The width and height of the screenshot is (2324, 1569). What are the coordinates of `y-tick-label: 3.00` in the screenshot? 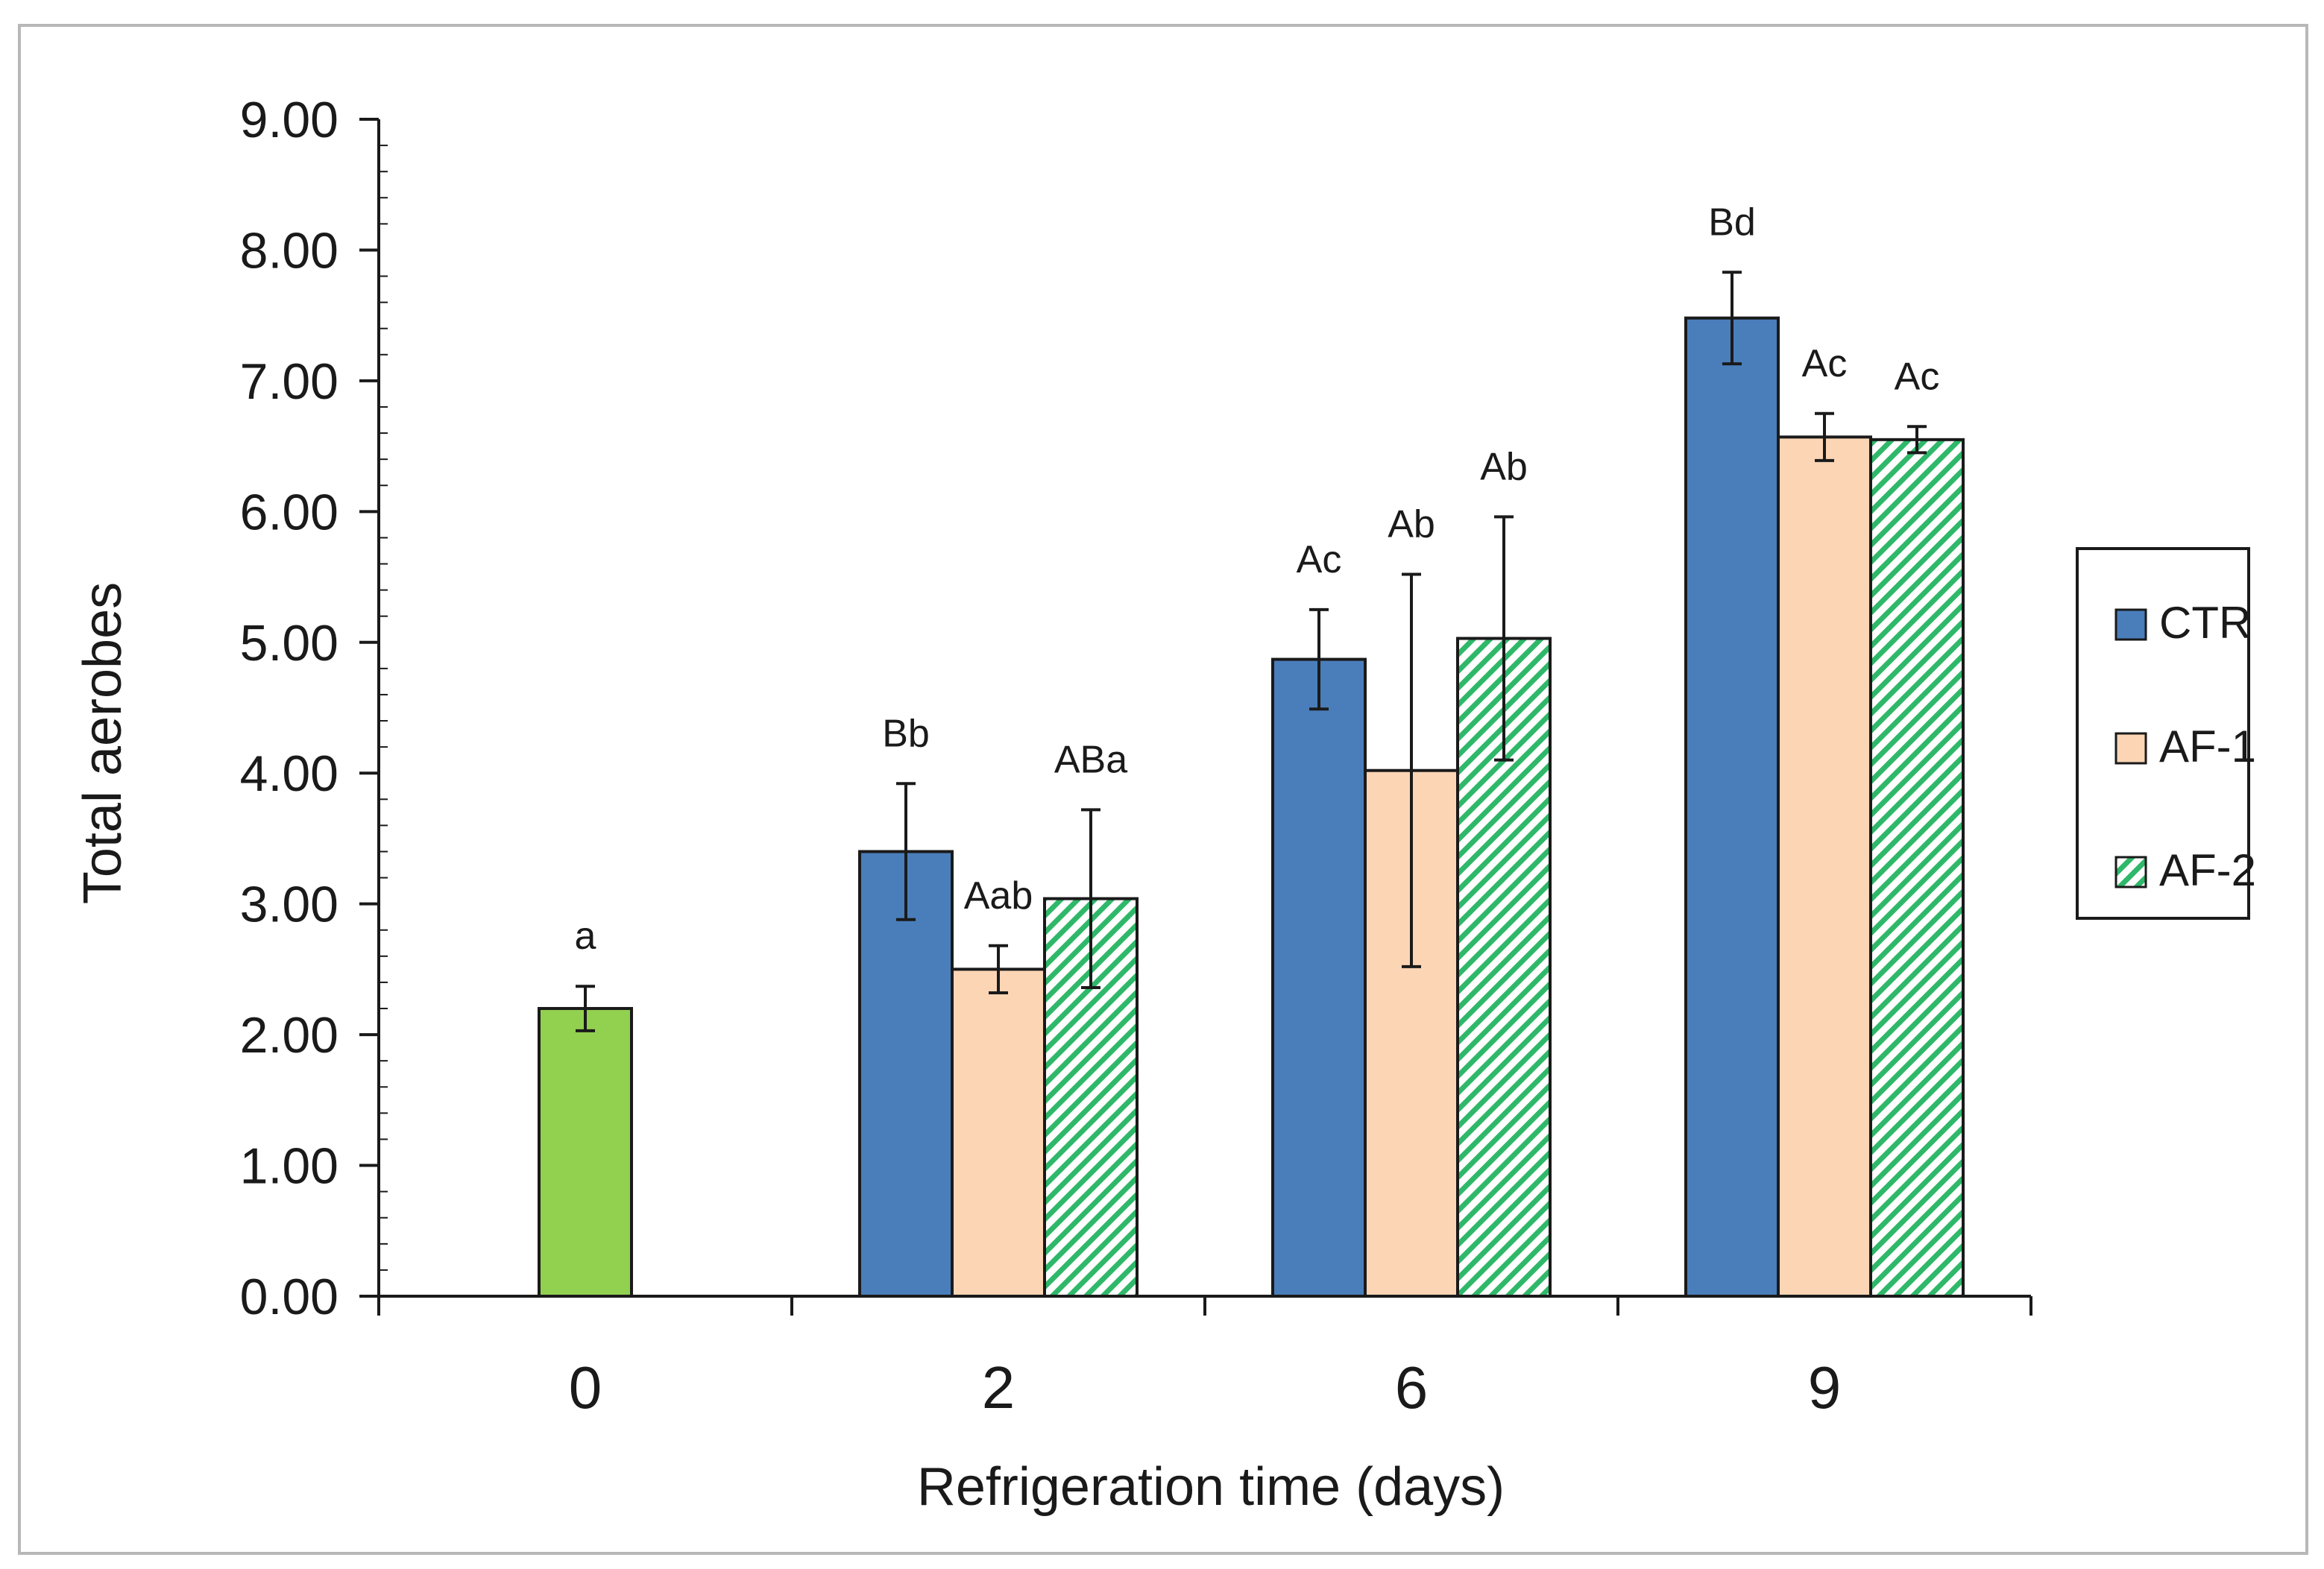 It's located at (289, 905).